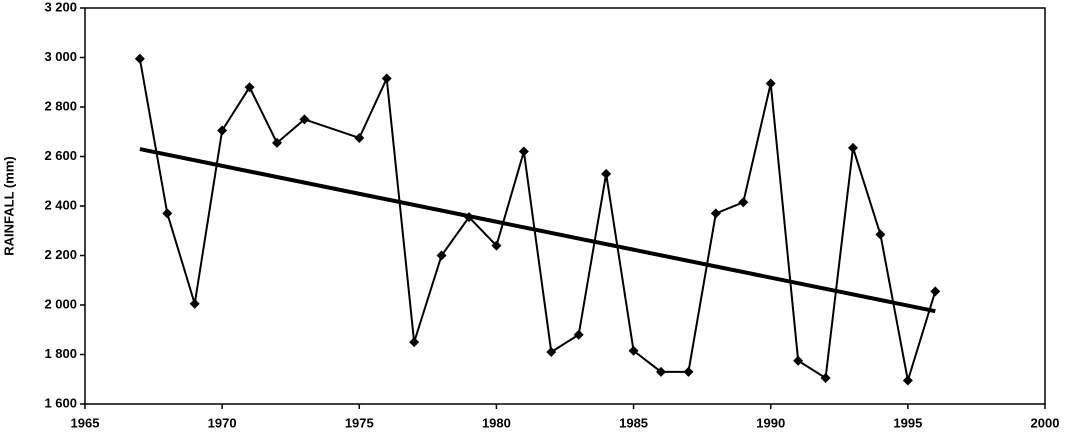 This screenshot has height=437, width=1067. What do you see at coordinates (60, 7) in the screenshot?
I see `y-tick-label: 3 200` at bounding box center [60, 7].